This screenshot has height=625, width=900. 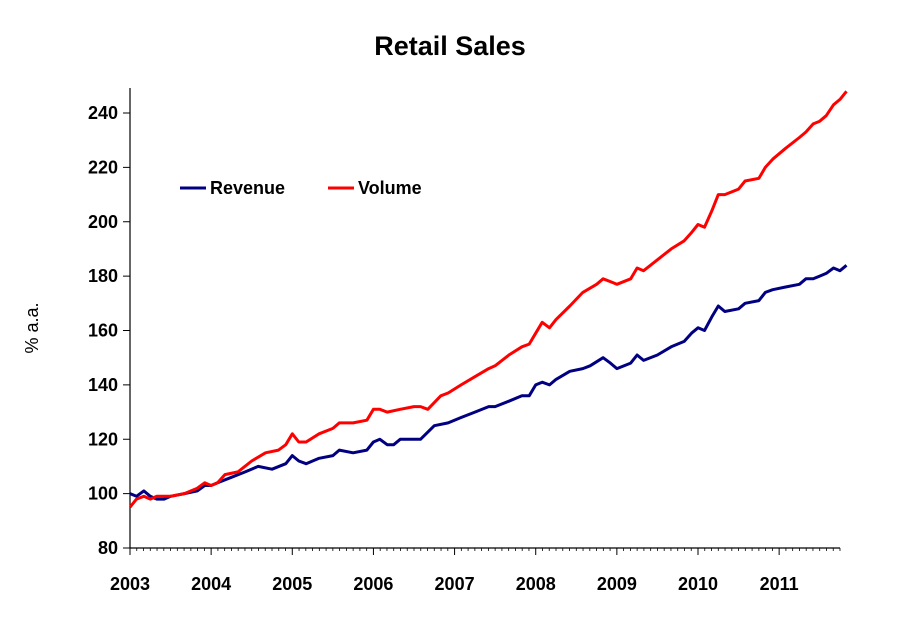 I want to click on y-tick-label: 200, so click(x=103, y=222).